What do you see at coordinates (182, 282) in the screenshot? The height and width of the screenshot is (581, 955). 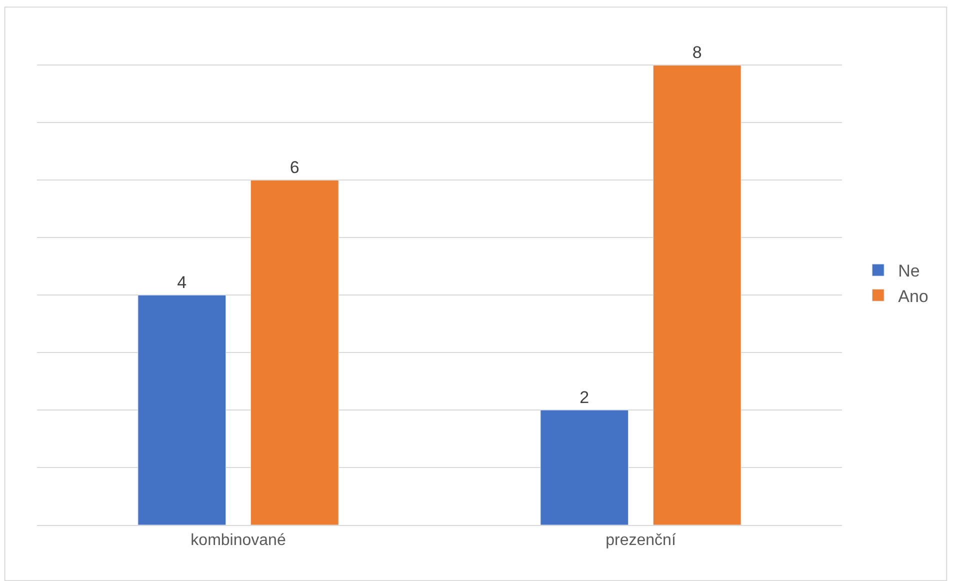 I see `data-label: 4` at bounding box center [182, 282].